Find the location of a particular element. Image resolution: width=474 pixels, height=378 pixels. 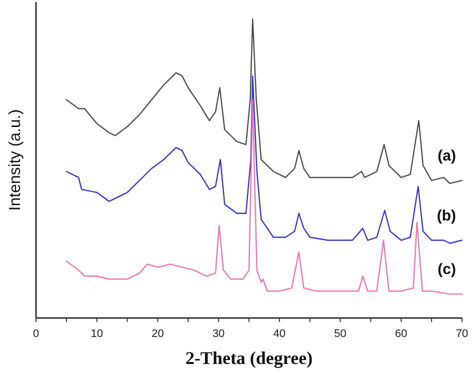

x-tick-label: 10 is located at coordinates (96, 334).